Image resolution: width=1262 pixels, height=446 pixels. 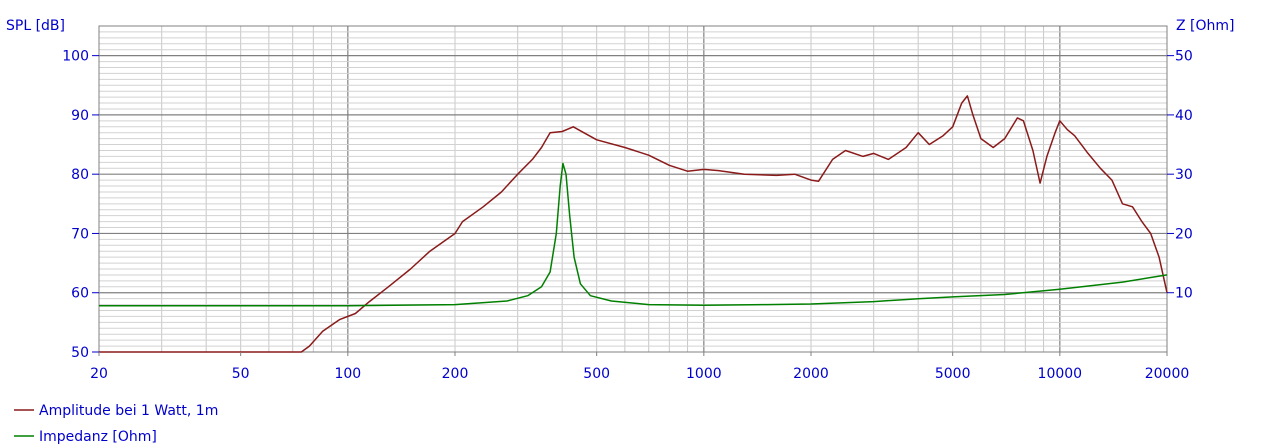 What do you see at coordinates (1184, 234) in the screenshot?
I see `right-tick-label: 20` at bounding box center [1184, 234].